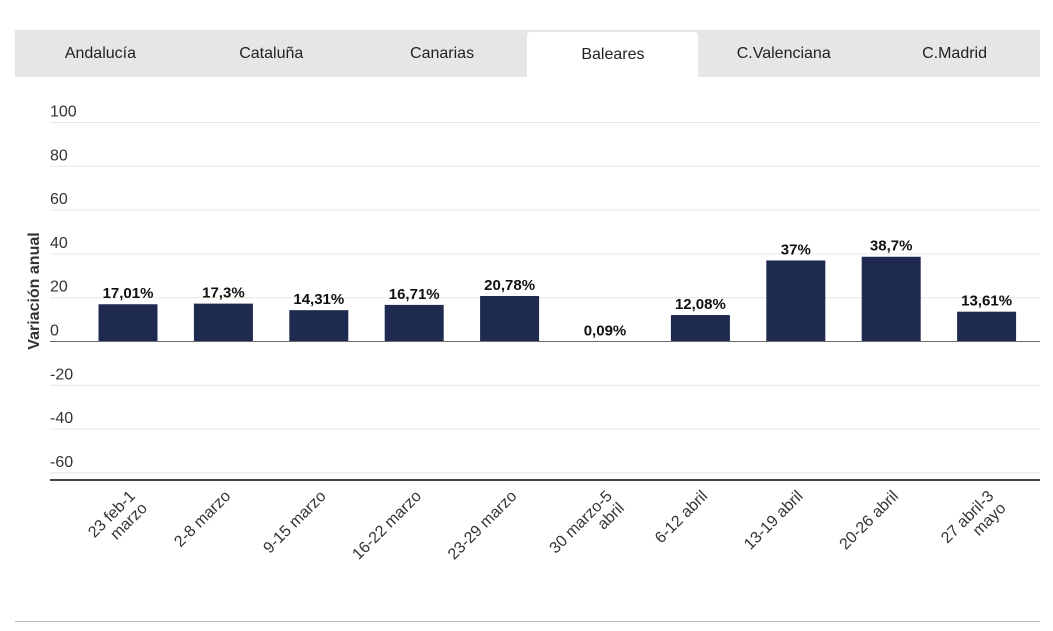 The width and height of the screenshot is (1053, 631). I want to click on x-tick-label: 16-22 marzo, so click(387, 526).